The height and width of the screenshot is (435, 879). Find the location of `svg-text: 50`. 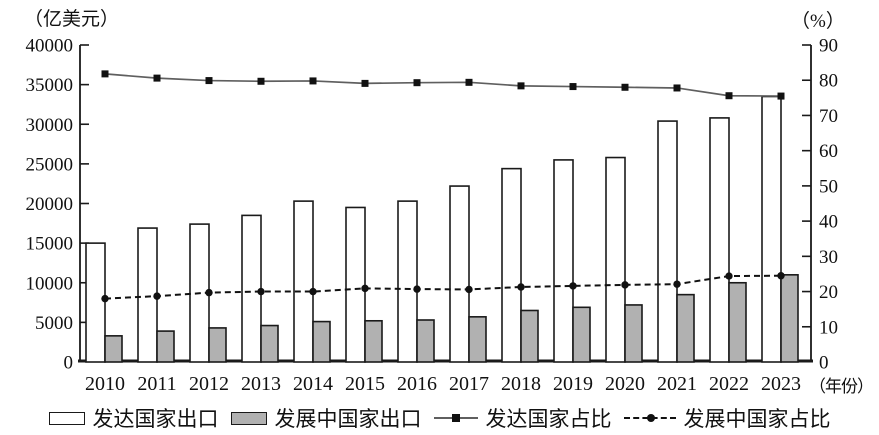

svg-text: 50 is located at coordinates (828, 186).